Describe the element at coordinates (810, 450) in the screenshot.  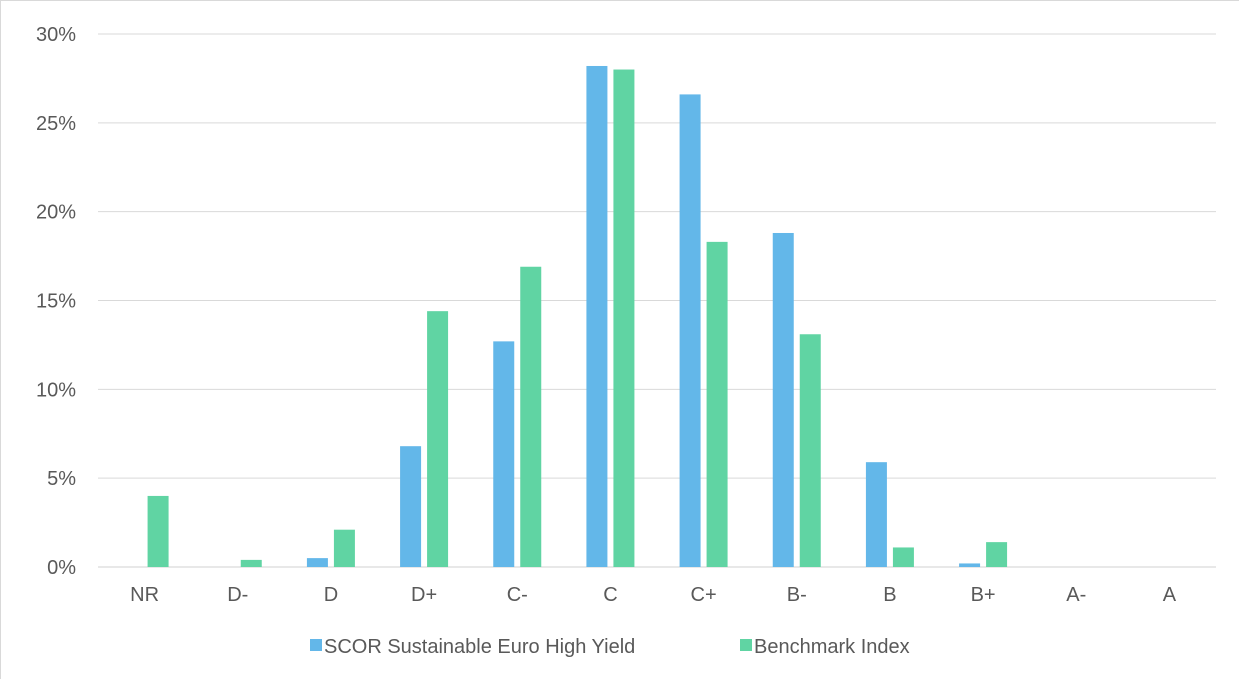
I see `bar-benchmark-bminus` at that location.